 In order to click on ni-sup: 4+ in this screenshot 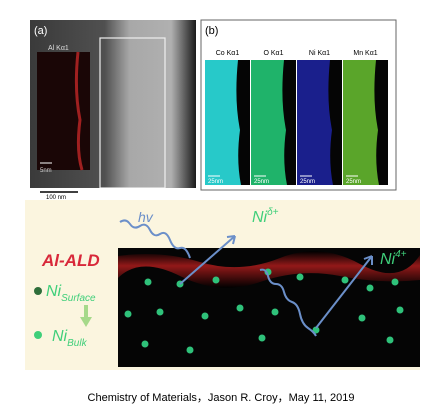, I will do `click(401, 254)`.